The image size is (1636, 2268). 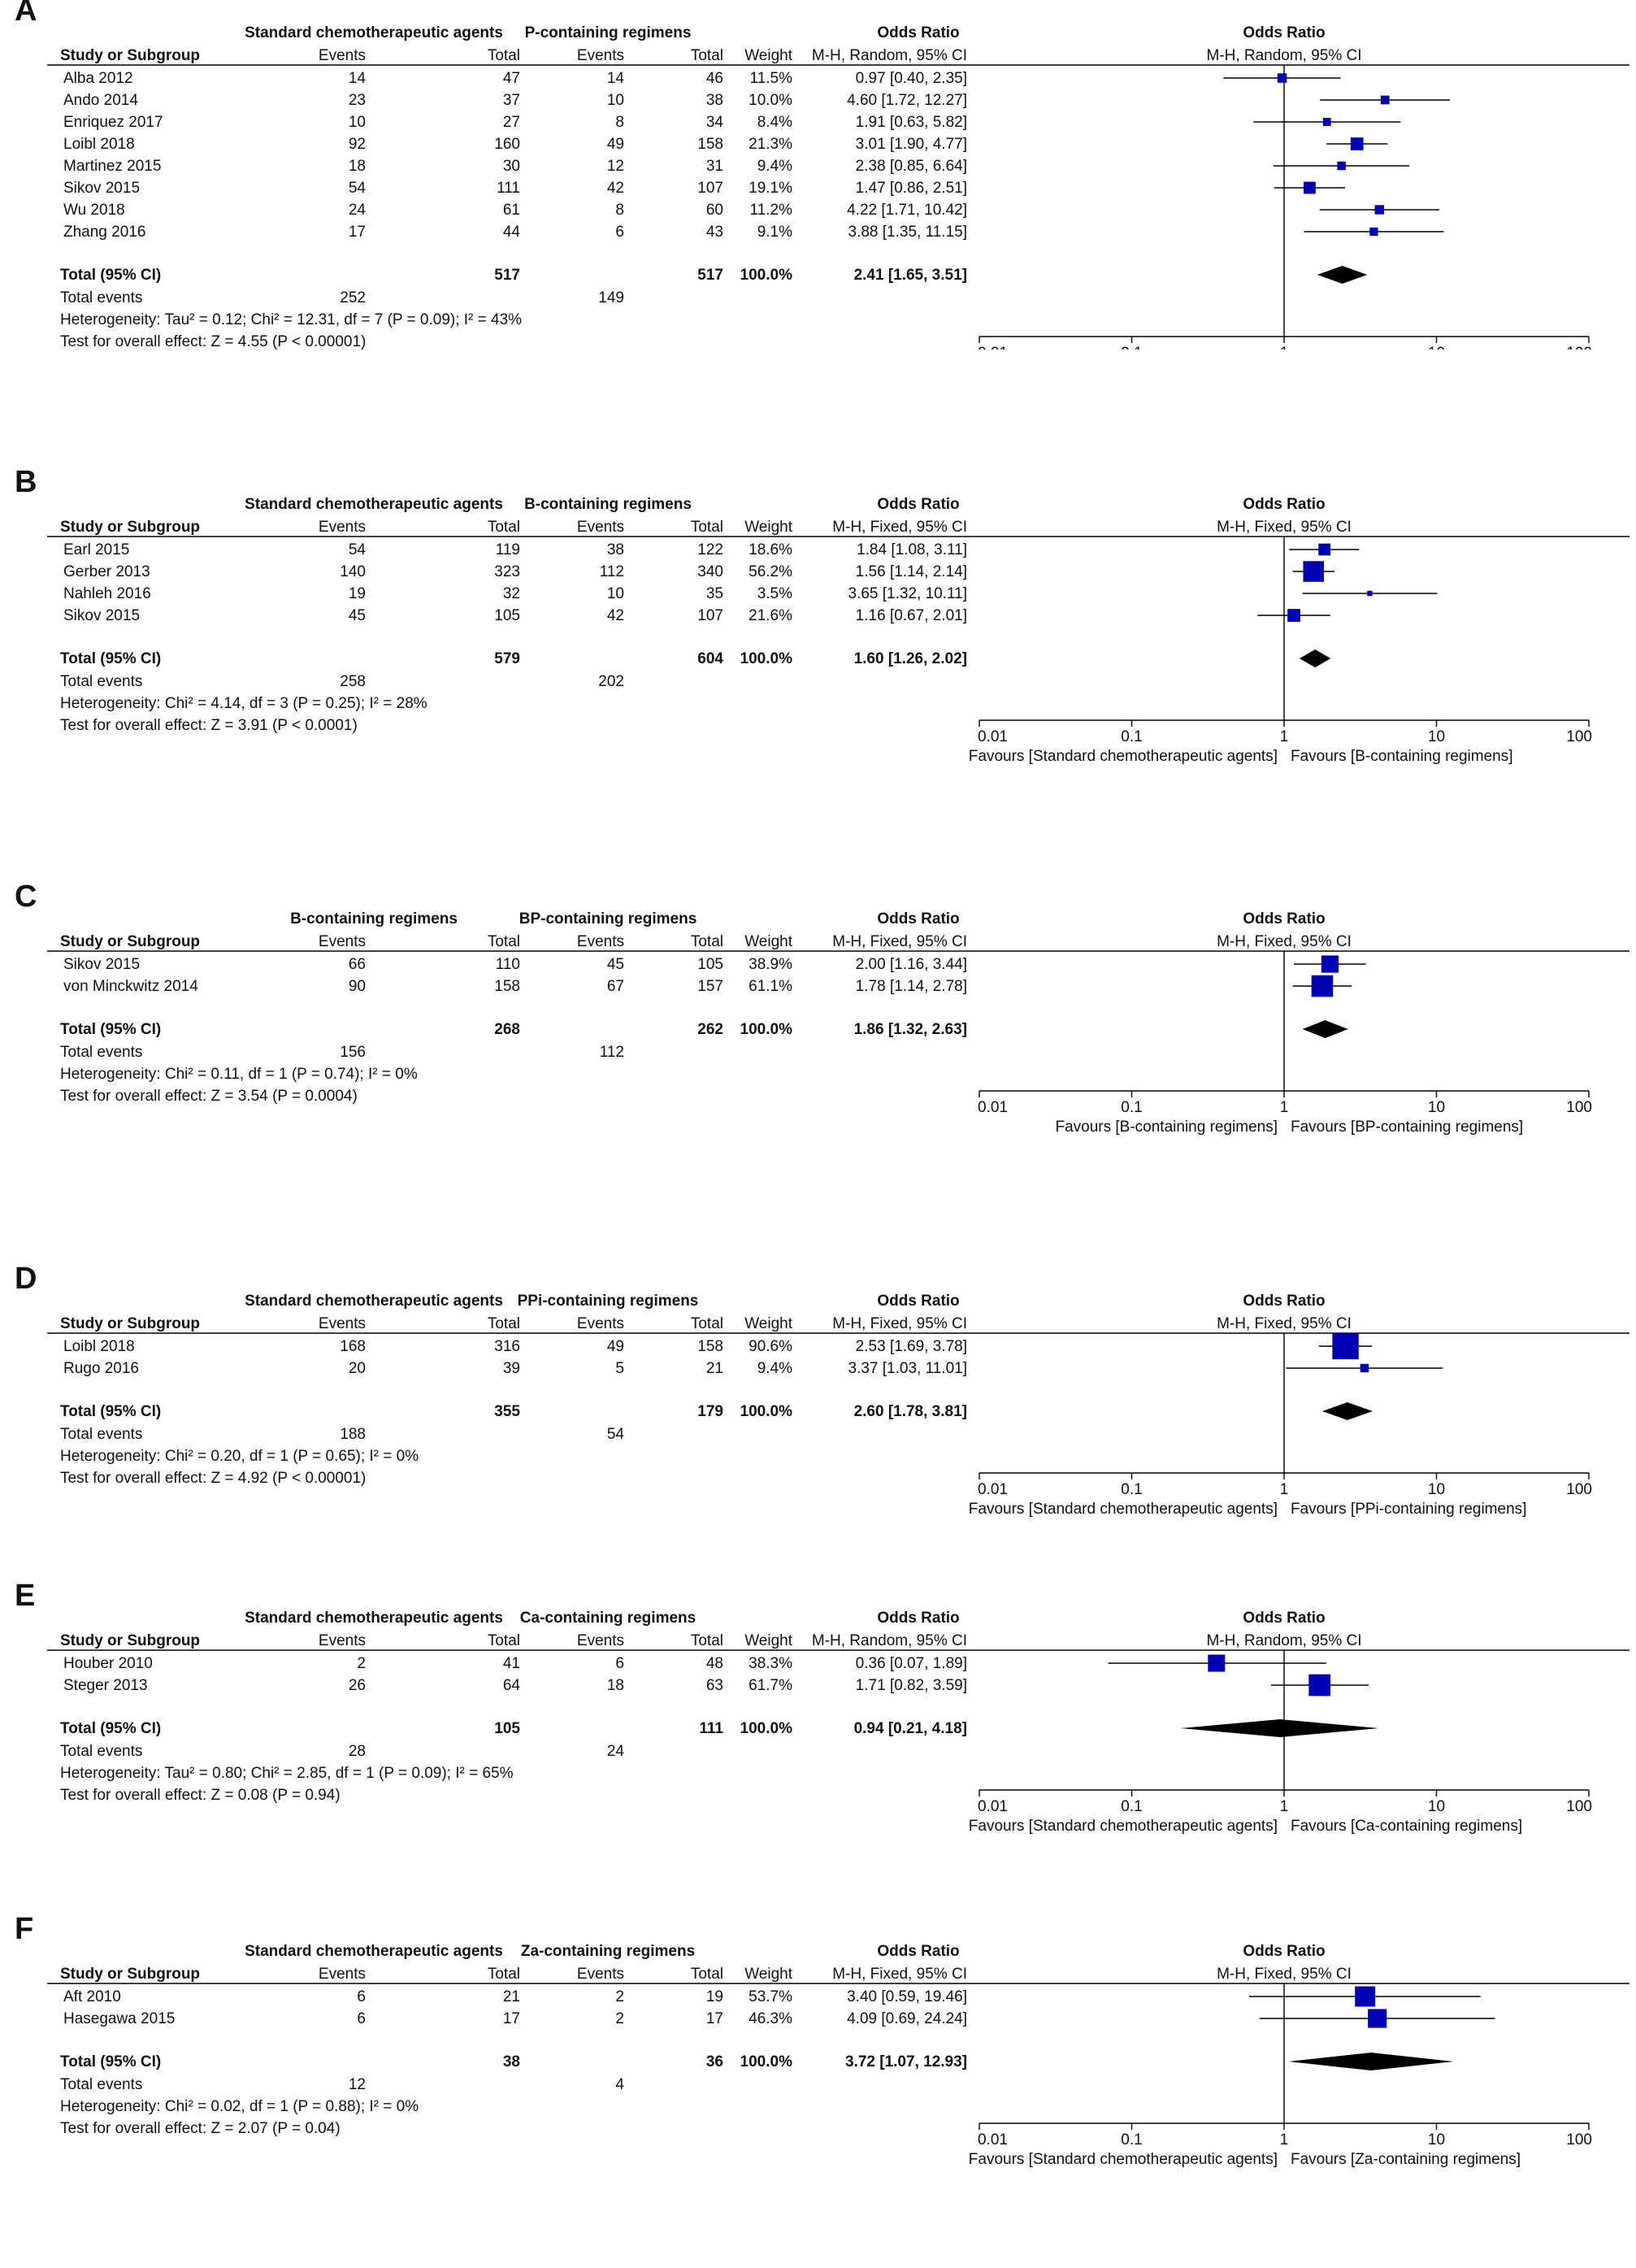 I want to click on events2-cell: 5, so click(x=619, y=1368).